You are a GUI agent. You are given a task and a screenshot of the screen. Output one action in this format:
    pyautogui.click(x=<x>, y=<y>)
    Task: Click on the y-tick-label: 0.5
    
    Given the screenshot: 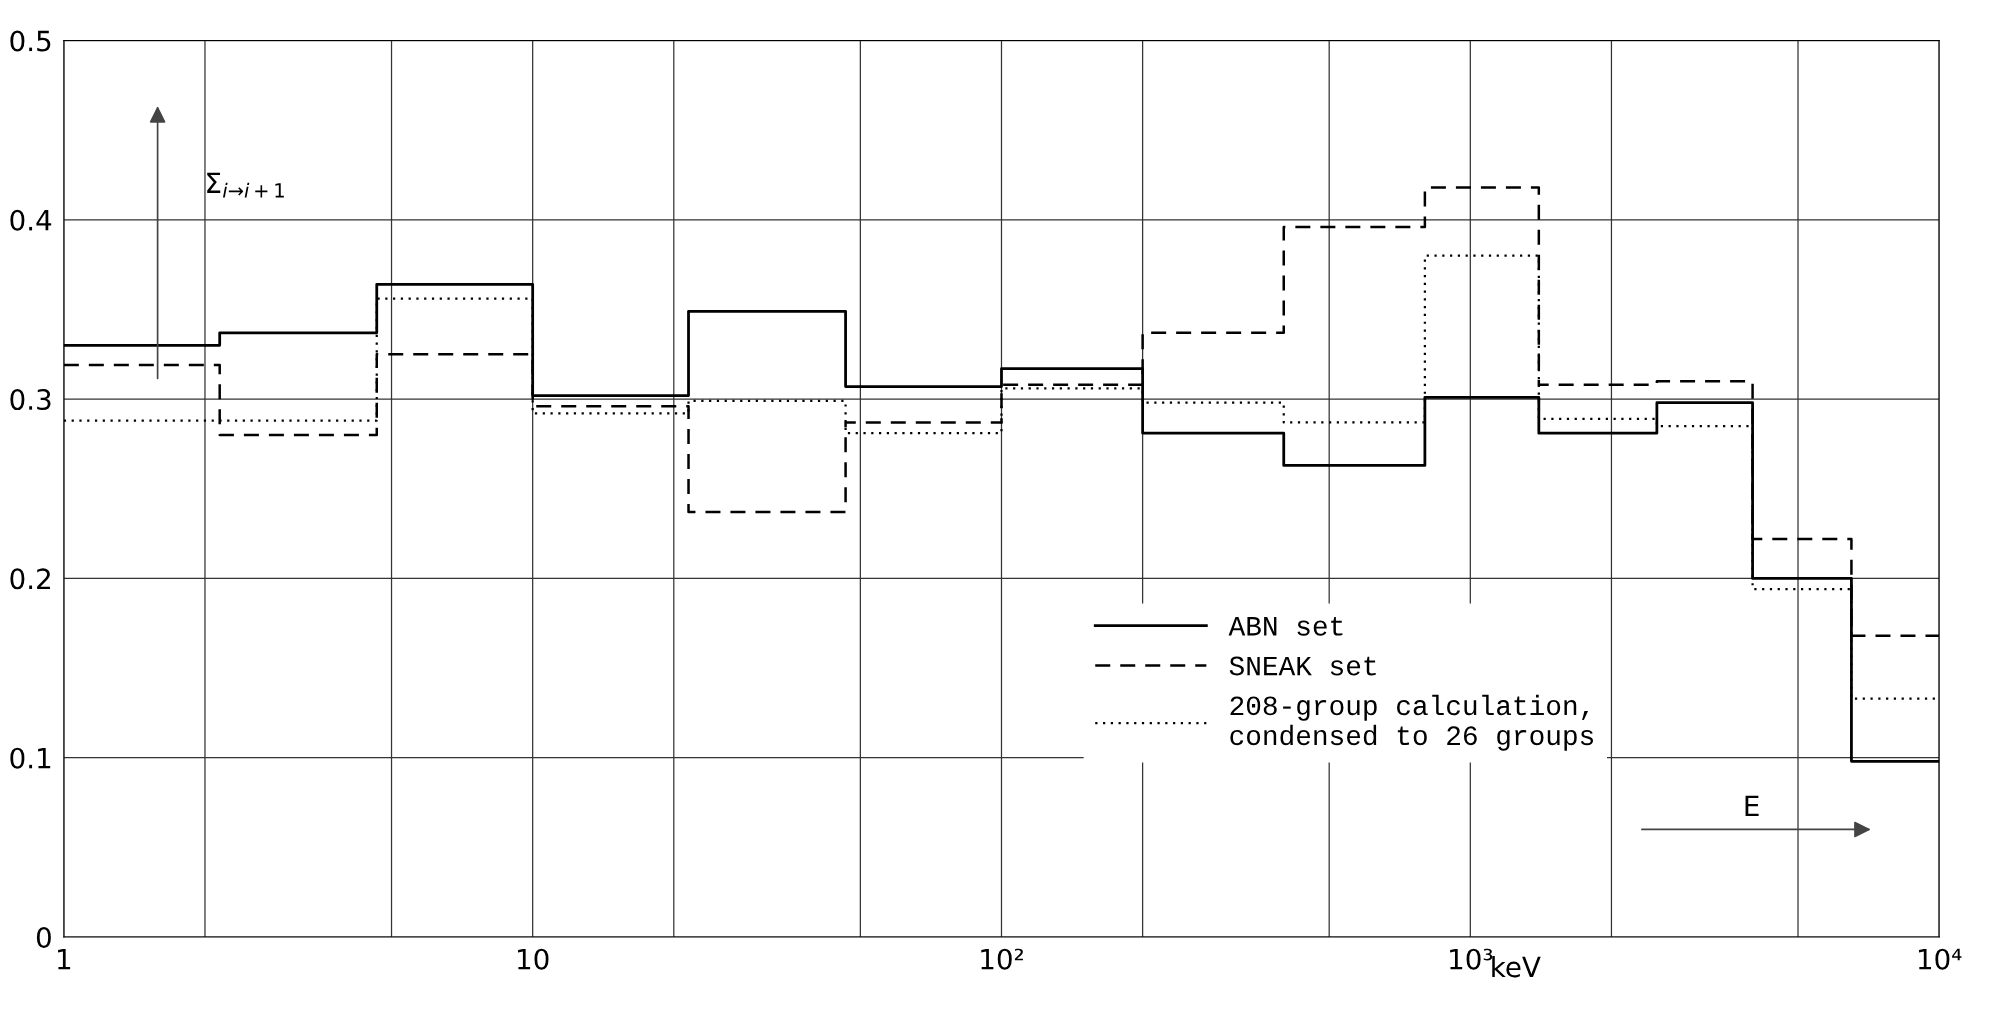 What is the action you would take?
    pyautogui.click(x=30, y=41)
    